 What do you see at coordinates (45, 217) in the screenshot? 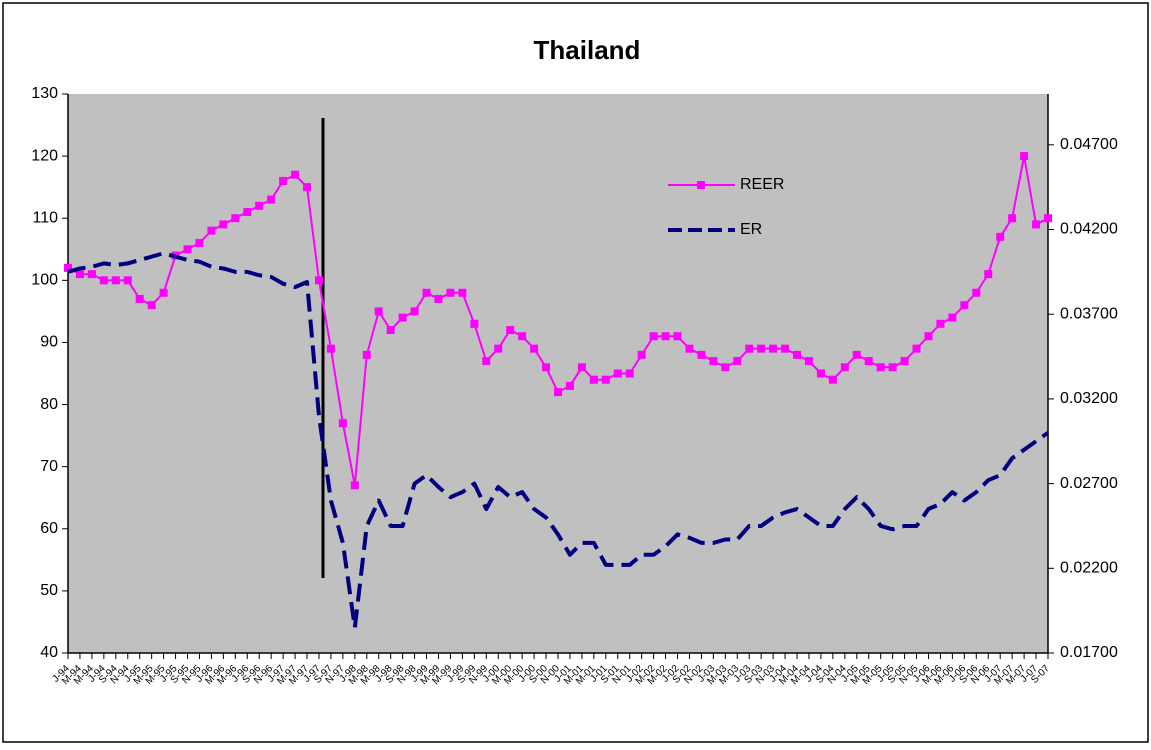
I see `y-tick-label: 110` at bounding box center [45, 217].